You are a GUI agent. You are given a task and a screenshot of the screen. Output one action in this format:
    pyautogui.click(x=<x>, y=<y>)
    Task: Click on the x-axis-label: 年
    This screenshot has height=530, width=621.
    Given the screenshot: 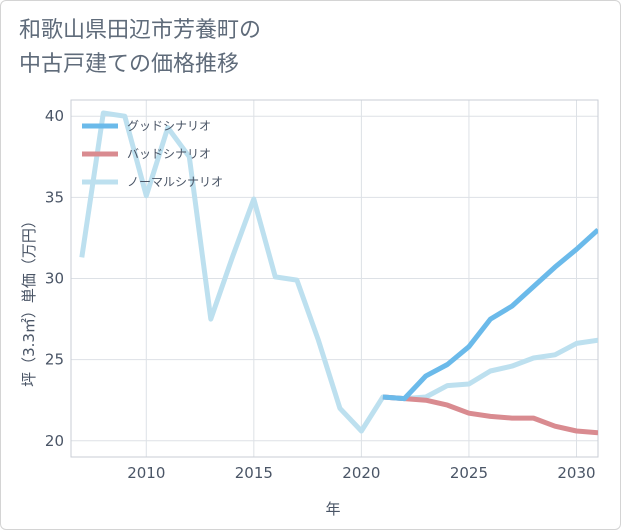 What is the action you would take?
    pyautogui.click(x=332, y=509)
    